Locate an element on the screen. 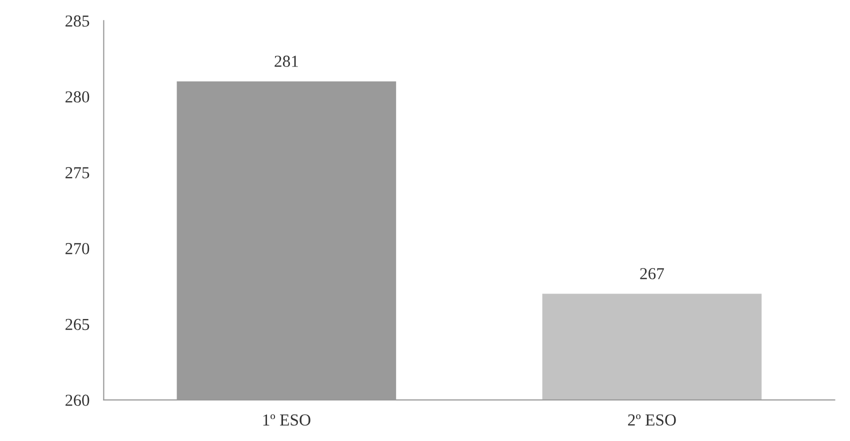 Image resolution: width=850 pixels, height=441 pixels. y-tick-label: 275 is located at coordinates (78, 172).